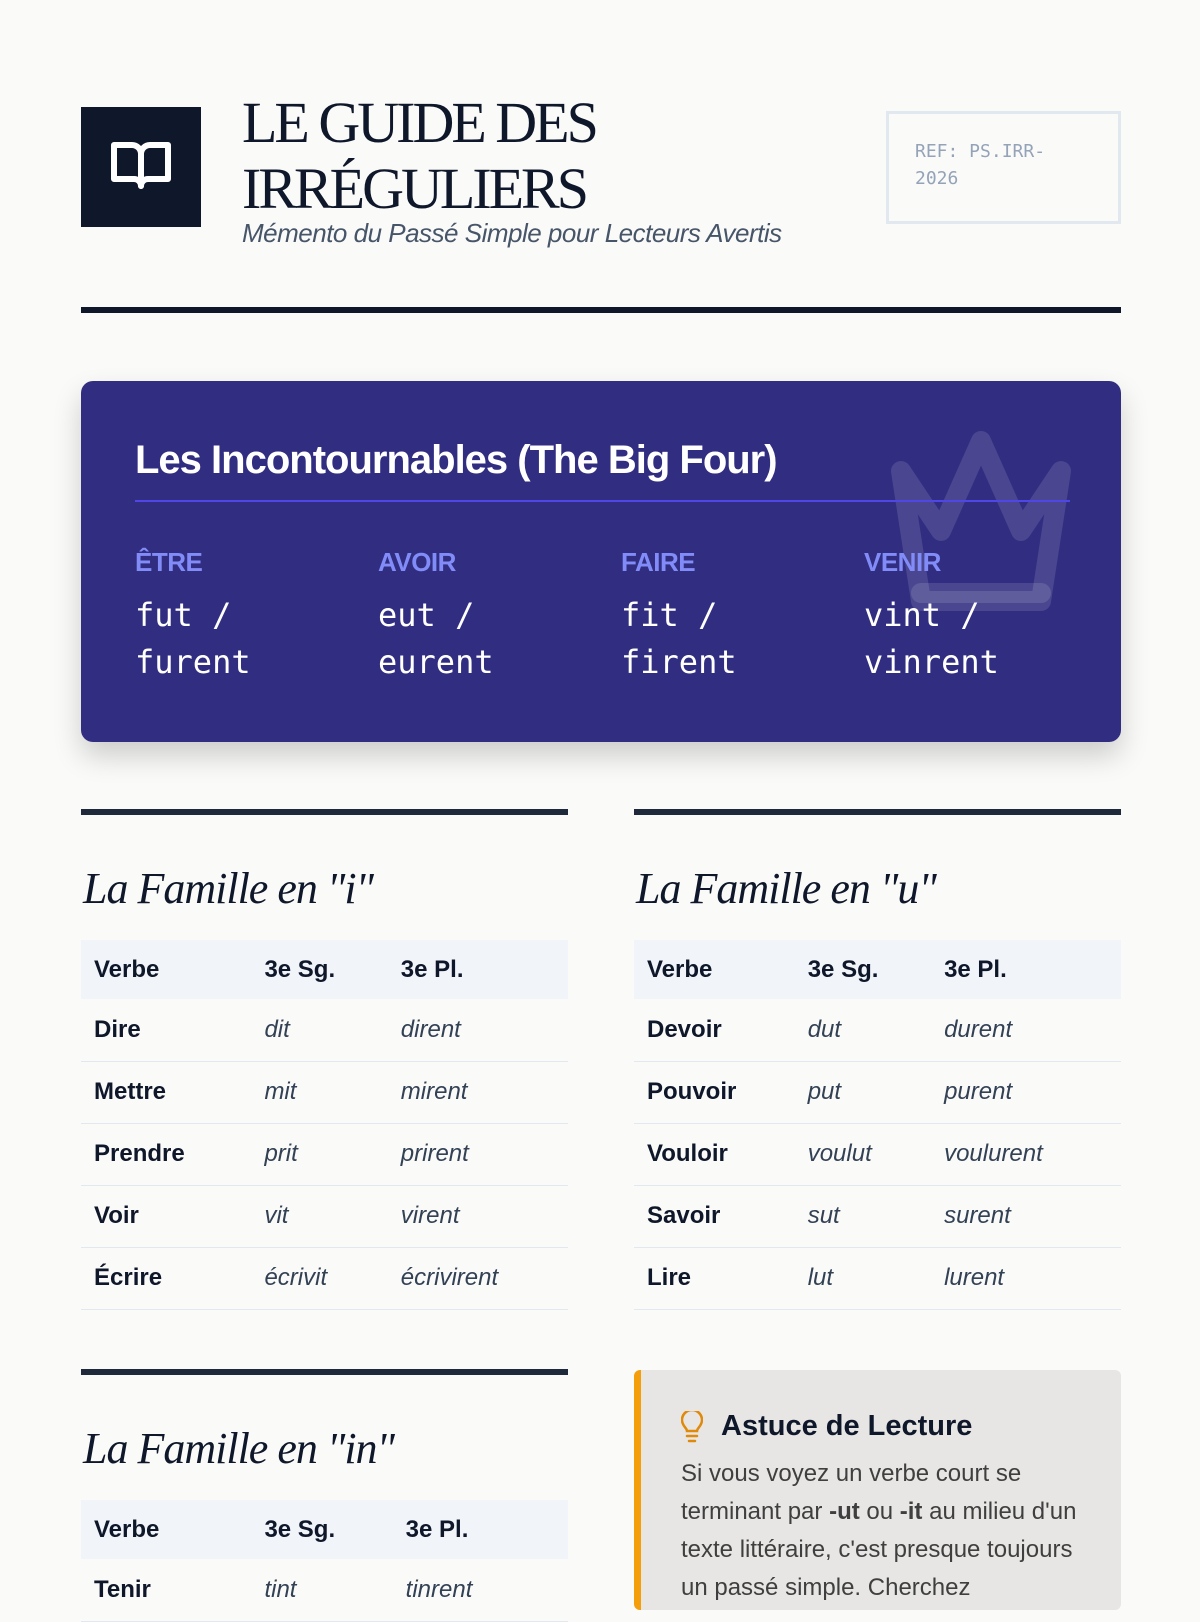 This screenshot has width=1200, height=1622. I want to click on verb-label: VENIR, so click(902, 562).